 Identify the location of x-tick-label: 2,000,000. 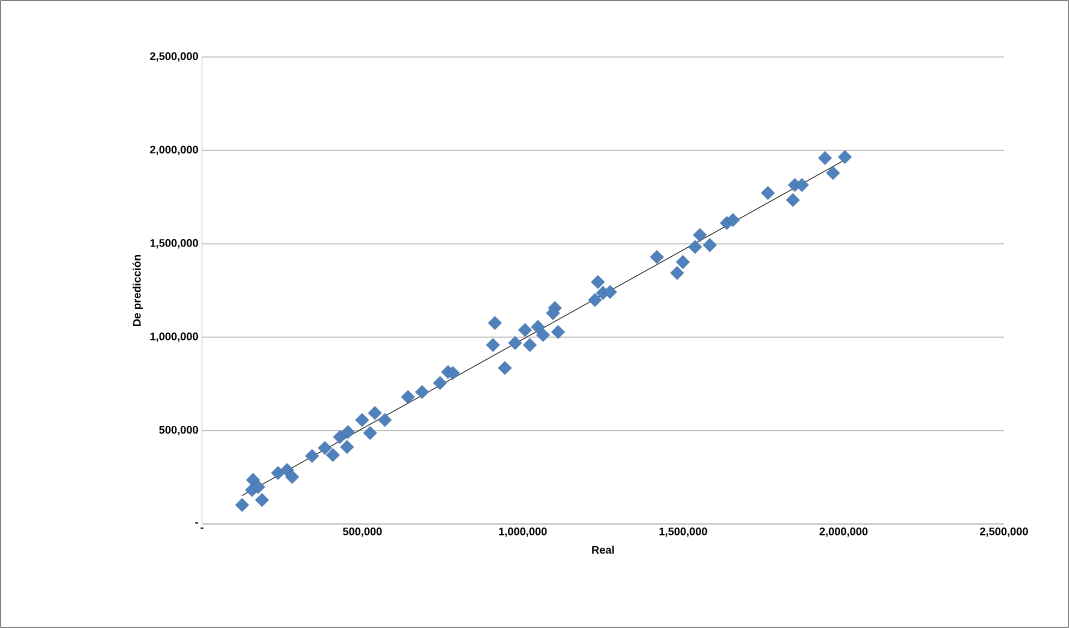
(843, 532).